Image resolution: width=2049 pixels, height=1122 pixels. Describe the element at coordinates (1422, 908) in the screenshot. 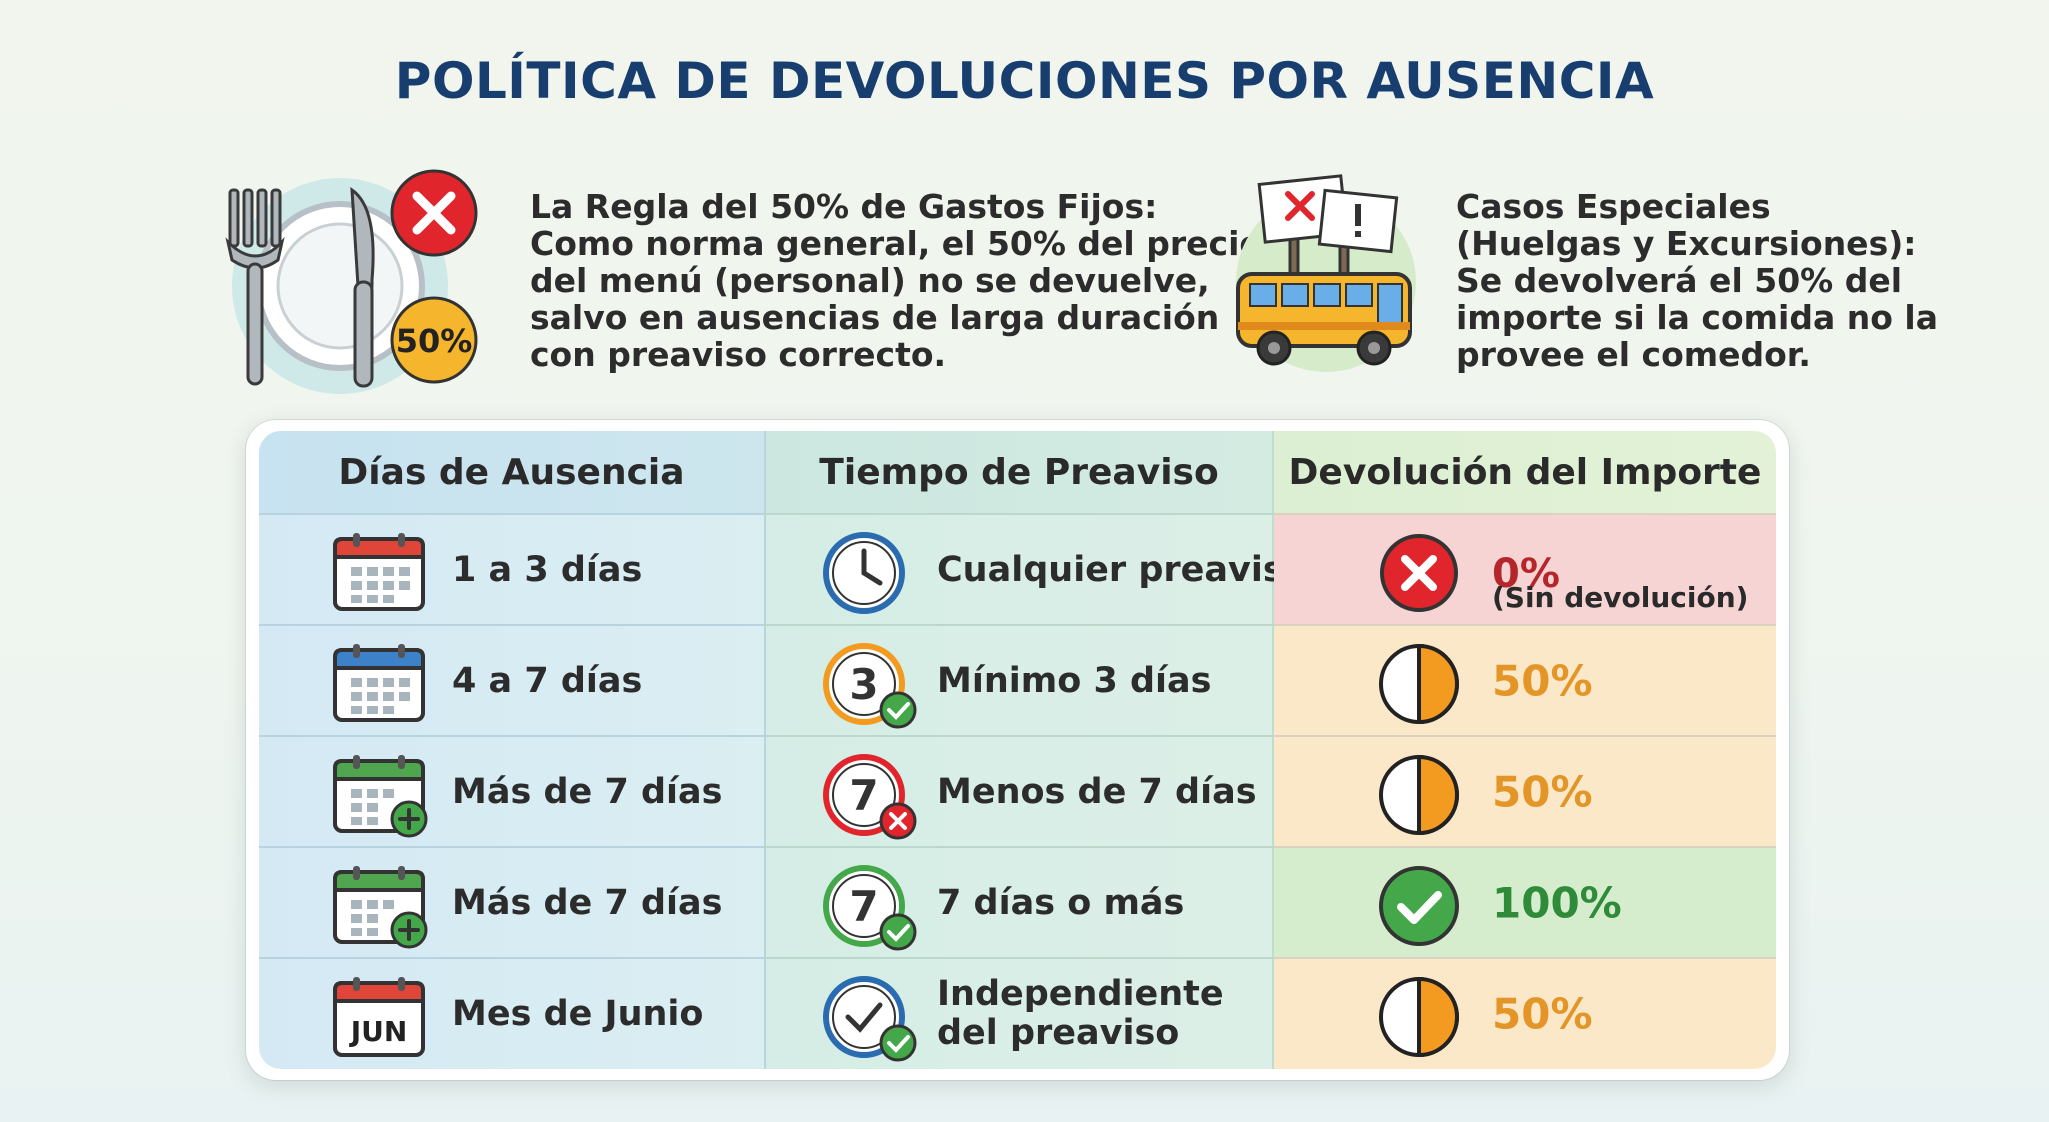

I see `check-circle-icon` at that location.